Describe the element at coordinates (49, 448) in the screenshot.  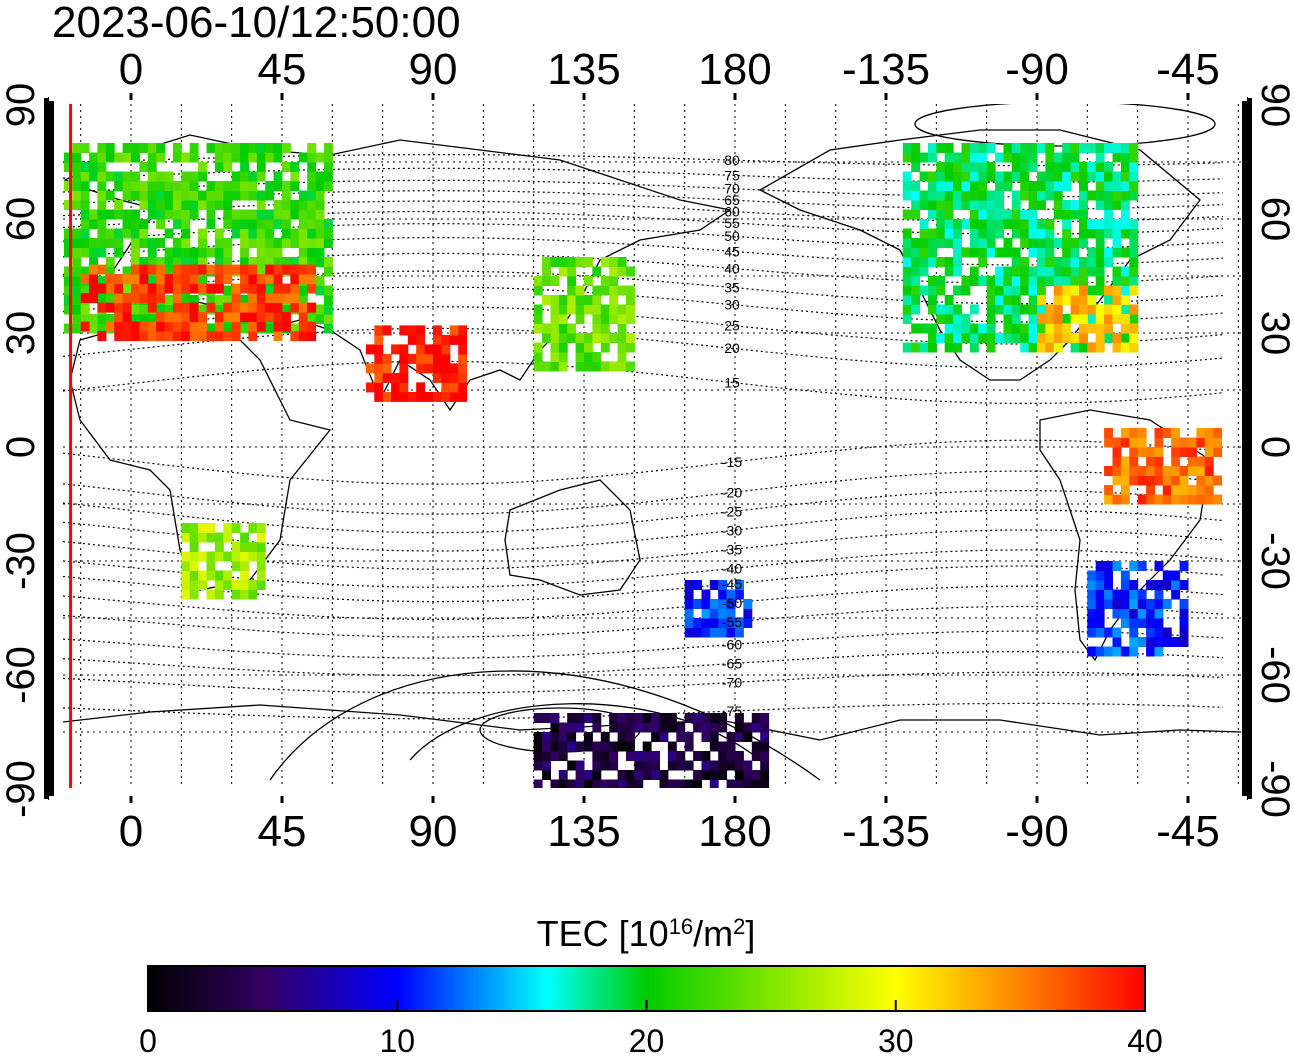
I see `left-axis-bar` at that location.